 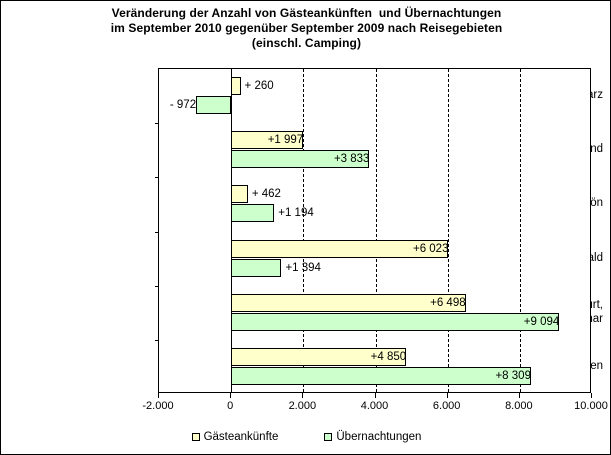 I want to click on axis-tick-label: 6.000, so click(x=446, y=406).